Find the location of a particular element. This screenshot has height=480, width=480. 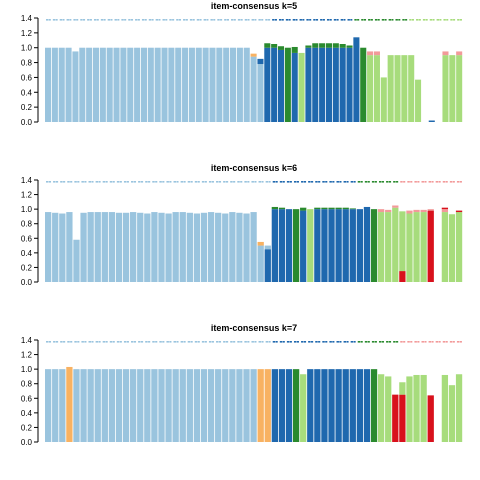

y-tick-label: 1.0 is located at coordinates (27, 48).